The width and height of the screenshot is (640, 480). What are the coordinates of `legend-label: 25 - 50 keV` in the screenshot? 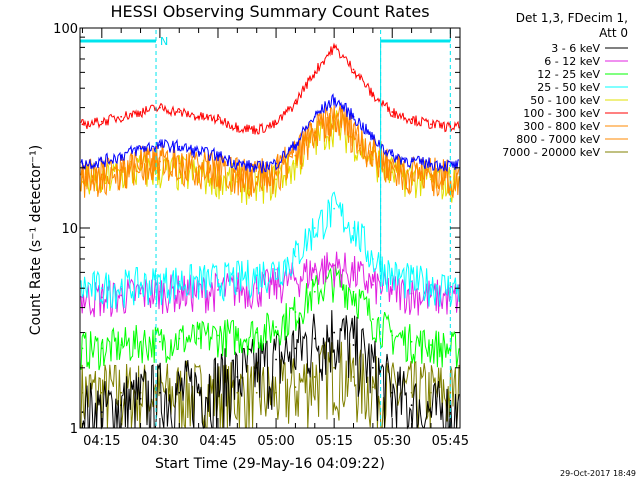 It's located at (568, 87).